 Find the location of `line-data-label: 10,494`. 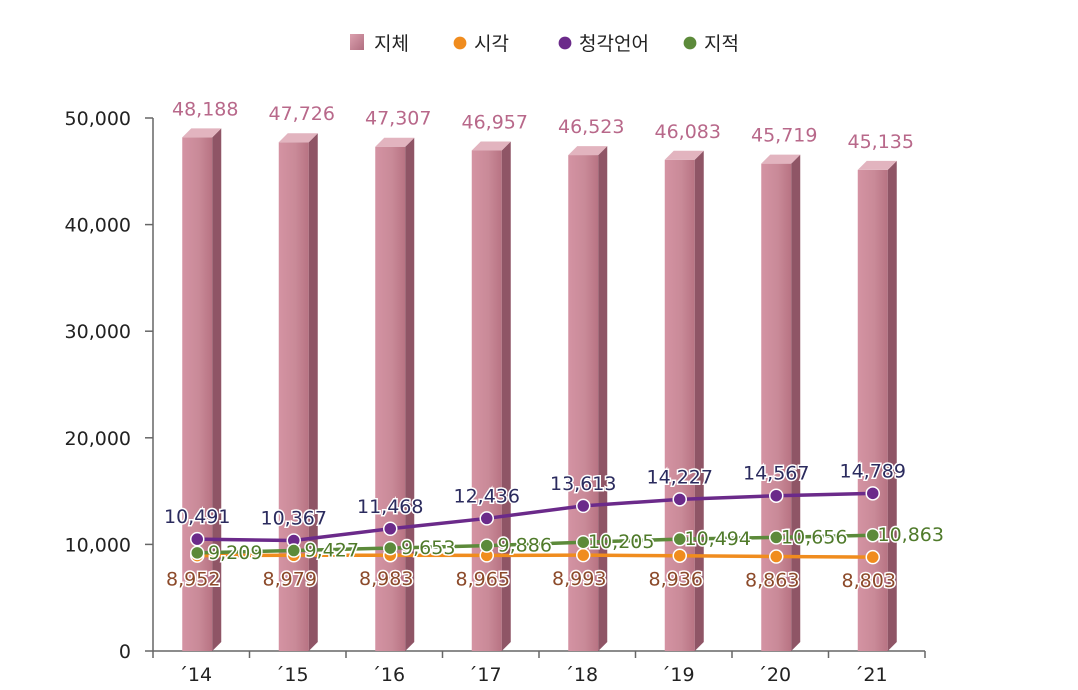

line-data-label: 10,494 is located at coordinates (718, 539).